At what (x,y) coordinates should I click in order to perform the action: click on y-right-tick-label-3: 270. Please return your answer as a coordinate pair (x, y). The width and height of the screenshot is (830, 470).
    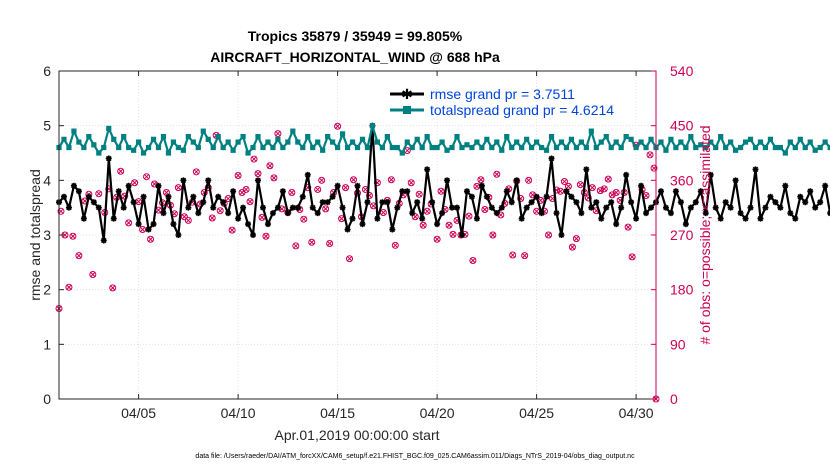
    Looking at the image, I should click on (682, 235).